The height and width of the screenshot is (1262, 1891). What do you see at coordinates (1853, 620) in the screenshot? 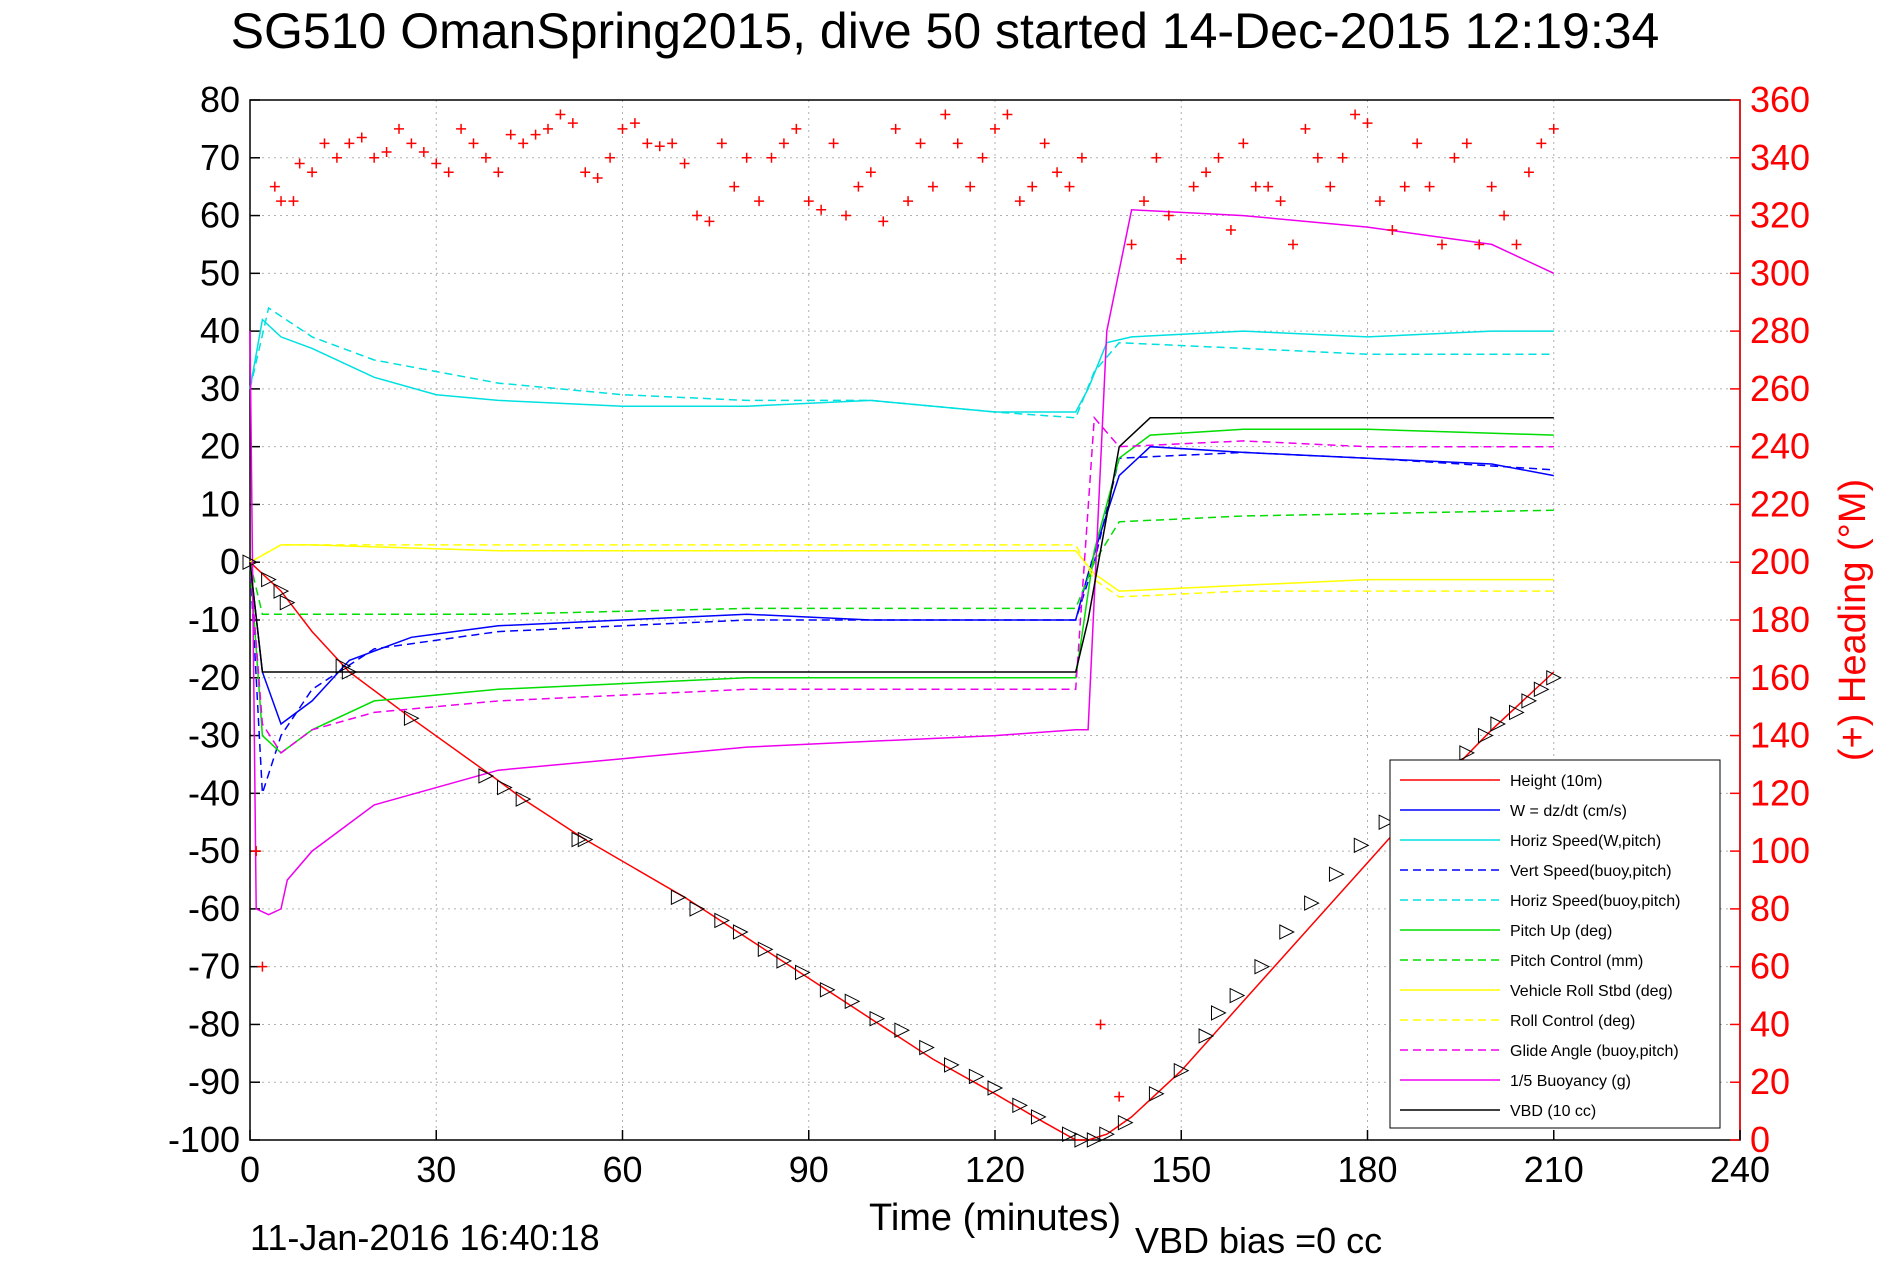
I see `y2-axis-label: (+) Heading (°M)` at bounding box center [1853, 620].